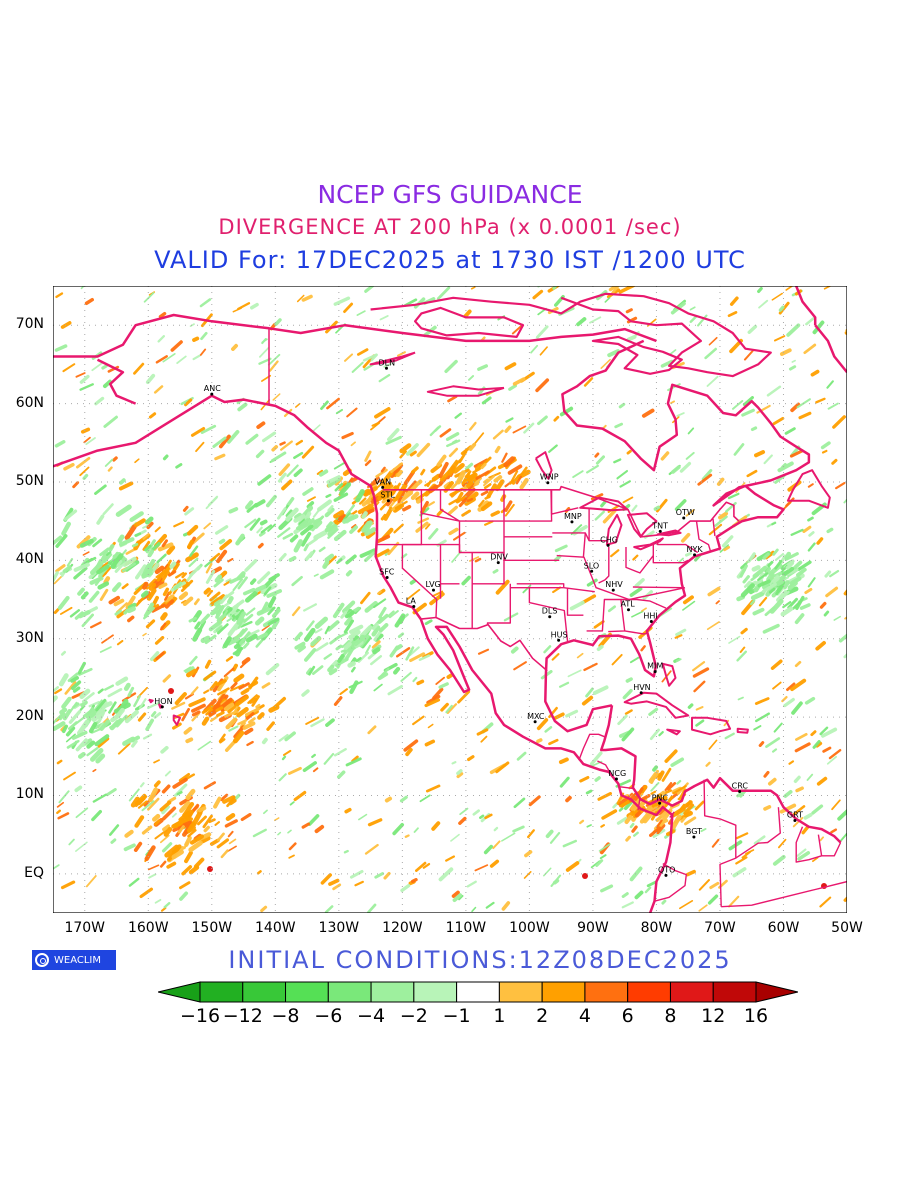 The image size is (900, 1200). Describe the element at coordinates (650, 615) in the screenshot. I see `city-label: HHI` at that location.